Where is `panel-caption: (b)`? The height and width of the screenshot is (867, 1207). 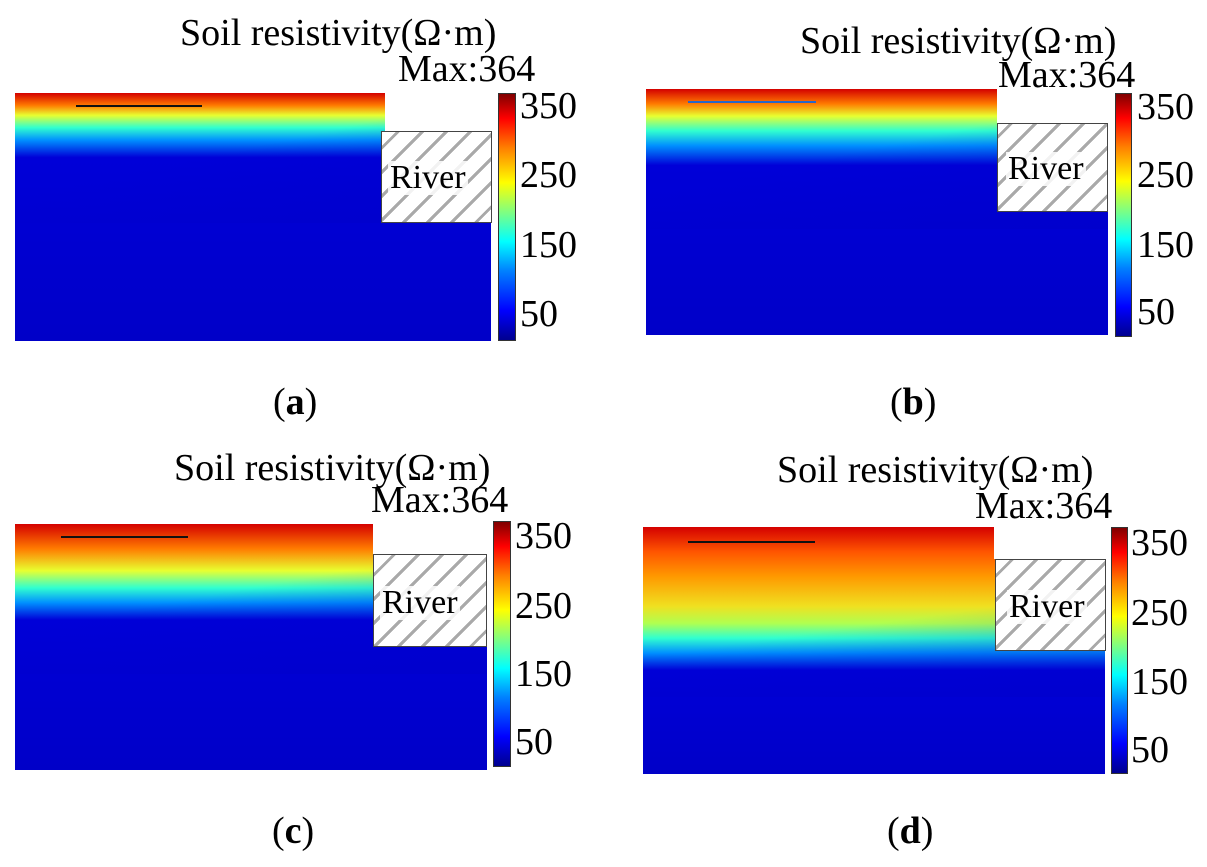
panel-caption: (b) is located at coordinates (913, 402).